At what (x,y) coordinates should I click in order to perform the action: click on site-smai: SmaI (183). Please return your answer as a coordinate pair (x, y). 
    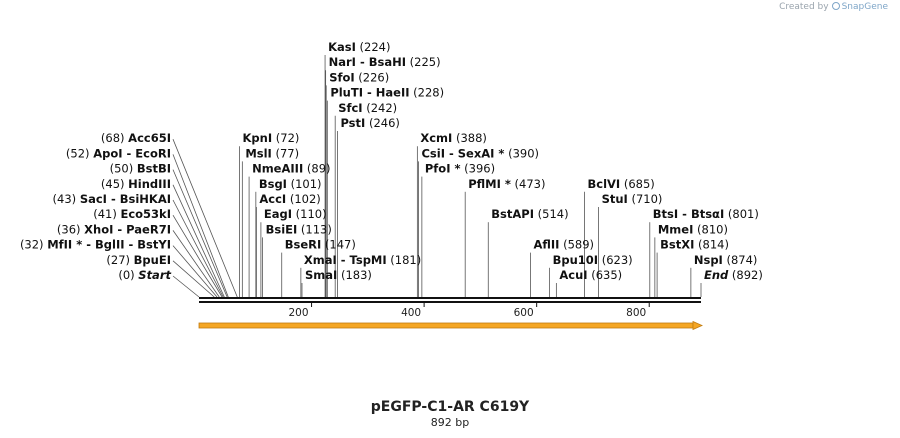
    Looking at the image, I should click on (338, 275).